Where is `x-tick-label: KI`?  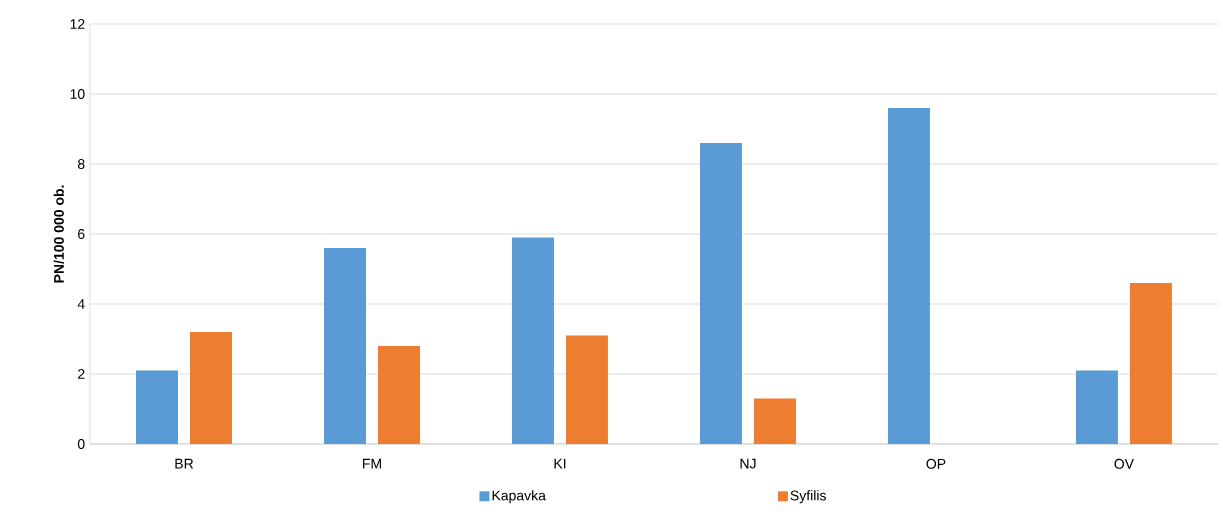
x-tick-label: KI is located at coordinates (560, 463).